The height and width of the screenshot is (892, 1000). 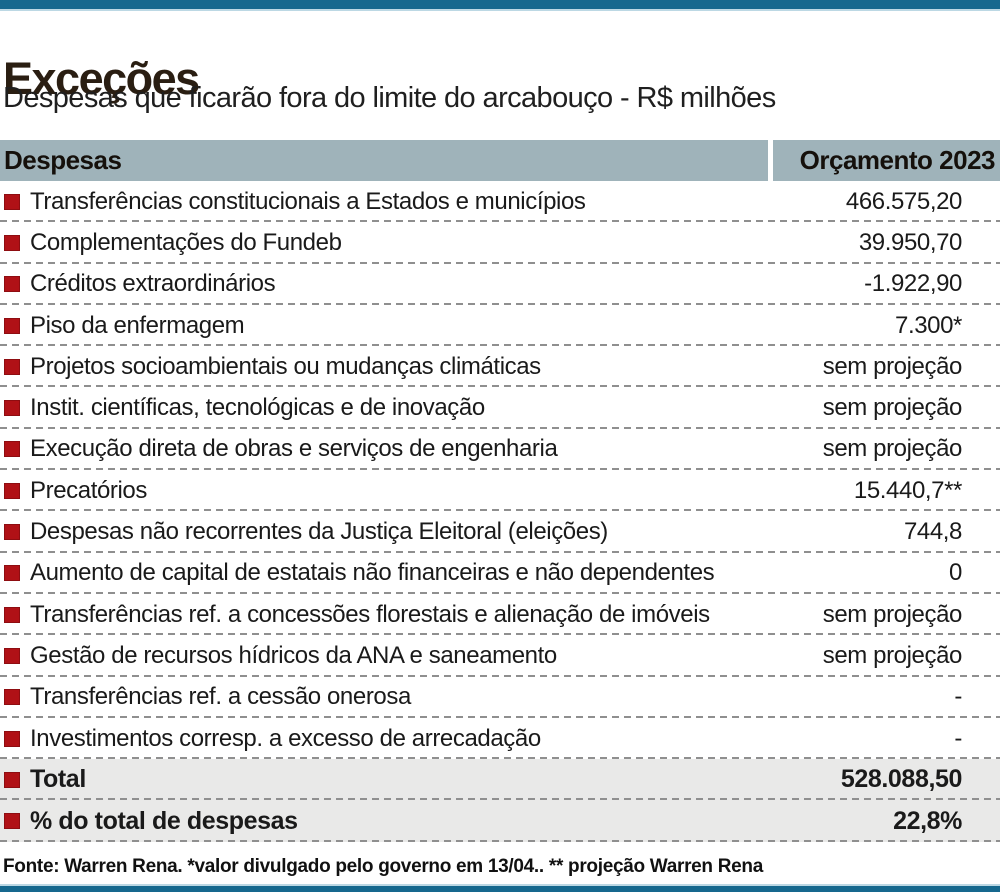 I want to click on row-value: 0, so click(x=955, y=573).